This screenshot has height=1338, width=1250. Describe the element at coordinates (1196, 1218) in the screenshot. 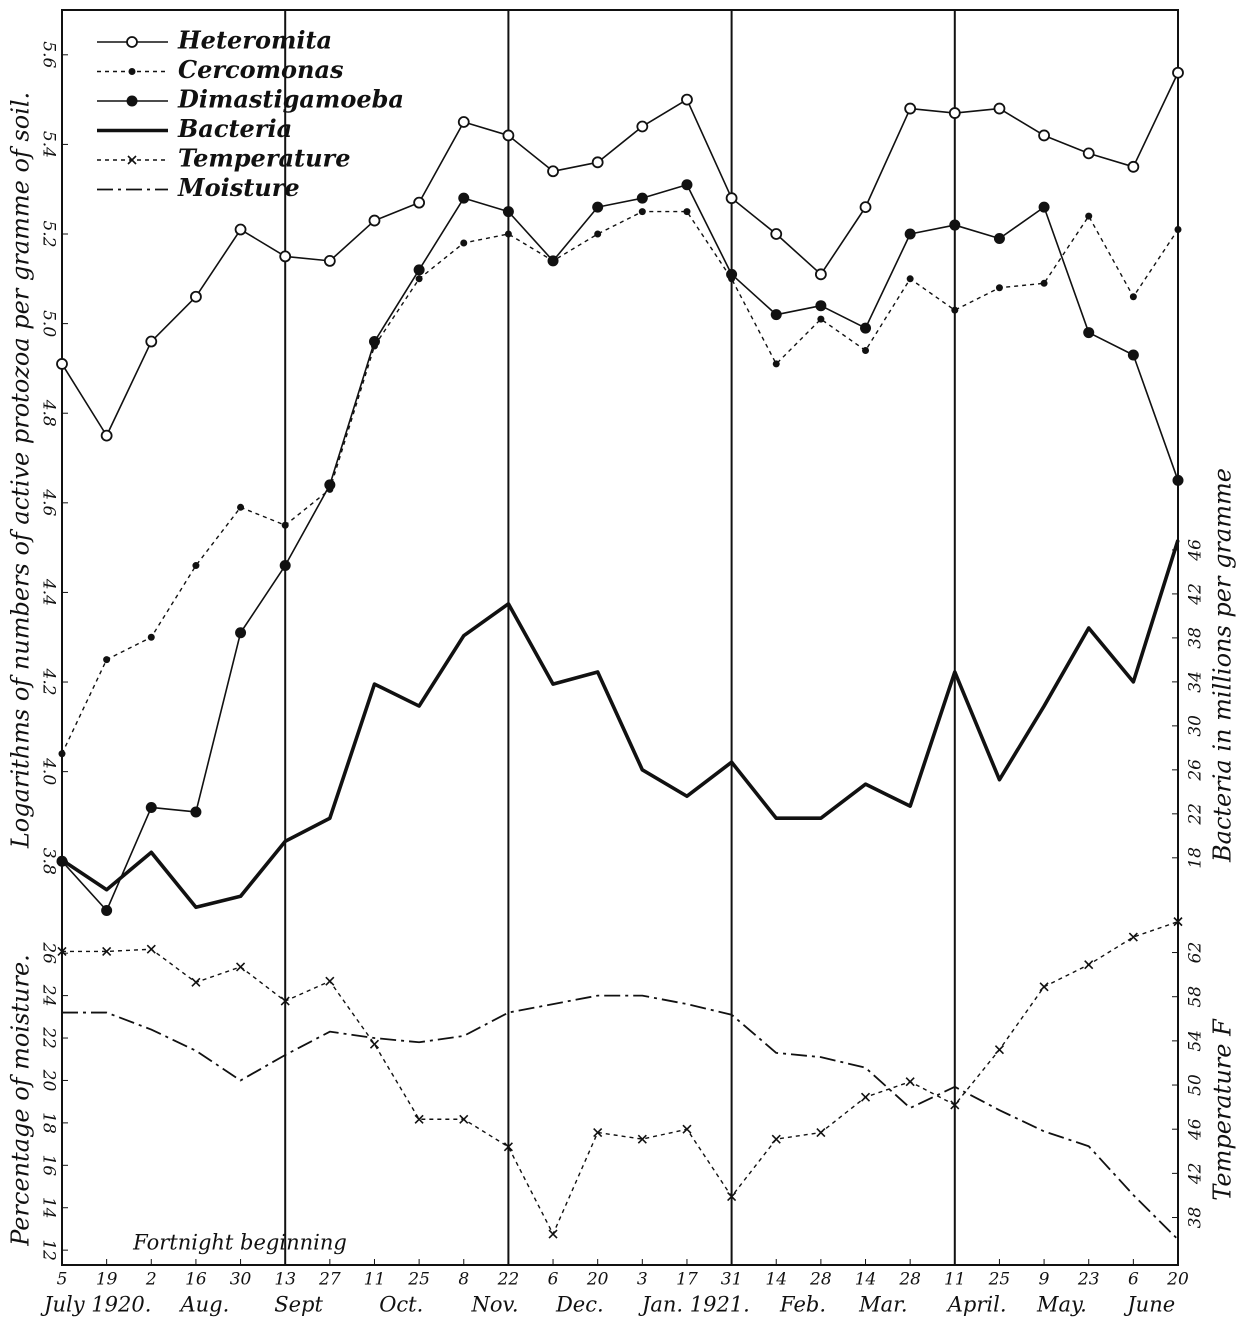

I see `y2-tick-label: 38` at that location.